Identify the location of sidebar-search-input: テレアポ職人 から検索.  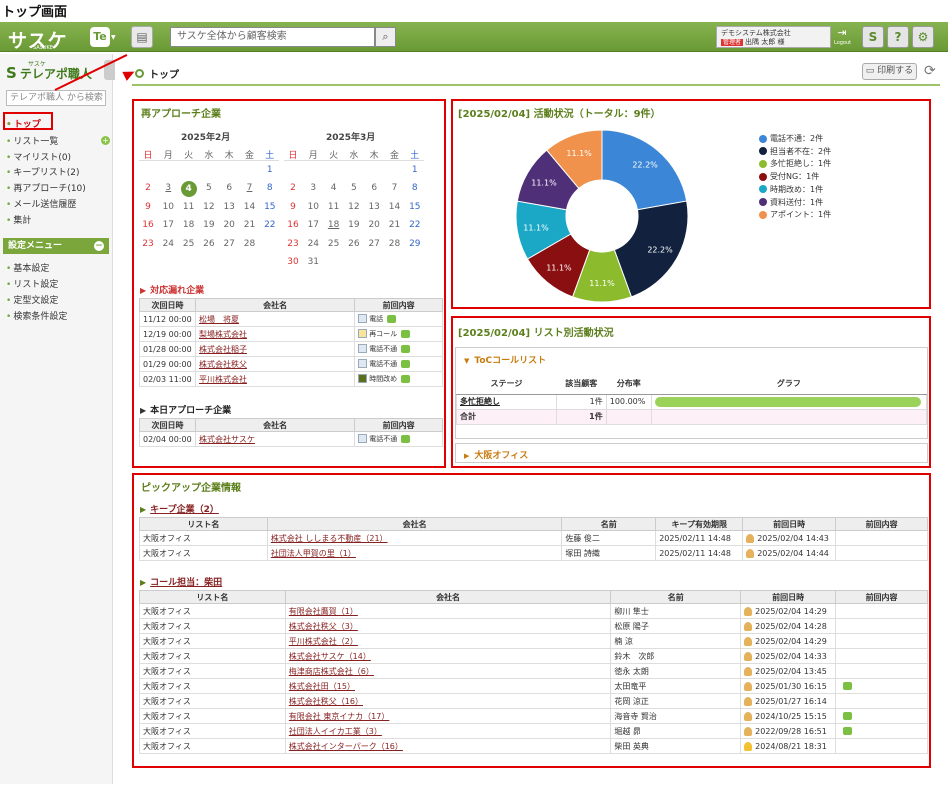
(56, 98).